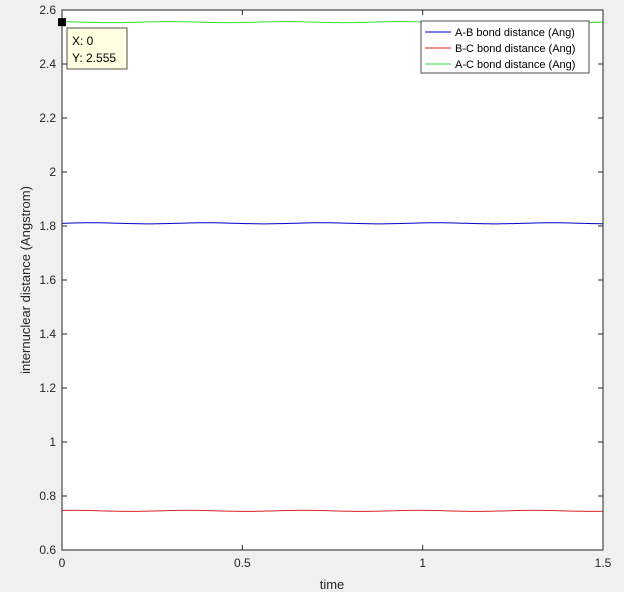 The width and height of the screenshot is (624, 592). Describe the element at coordinates (47, 118) in the screenshot. I see `y-tick-label: 2.2` at that location.